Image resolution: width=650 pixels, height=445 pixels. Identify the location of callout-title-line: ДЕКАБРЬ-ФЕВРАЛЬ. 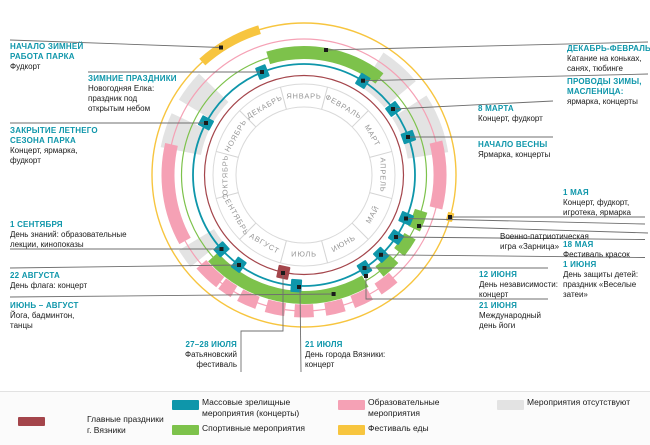
(608, 48).